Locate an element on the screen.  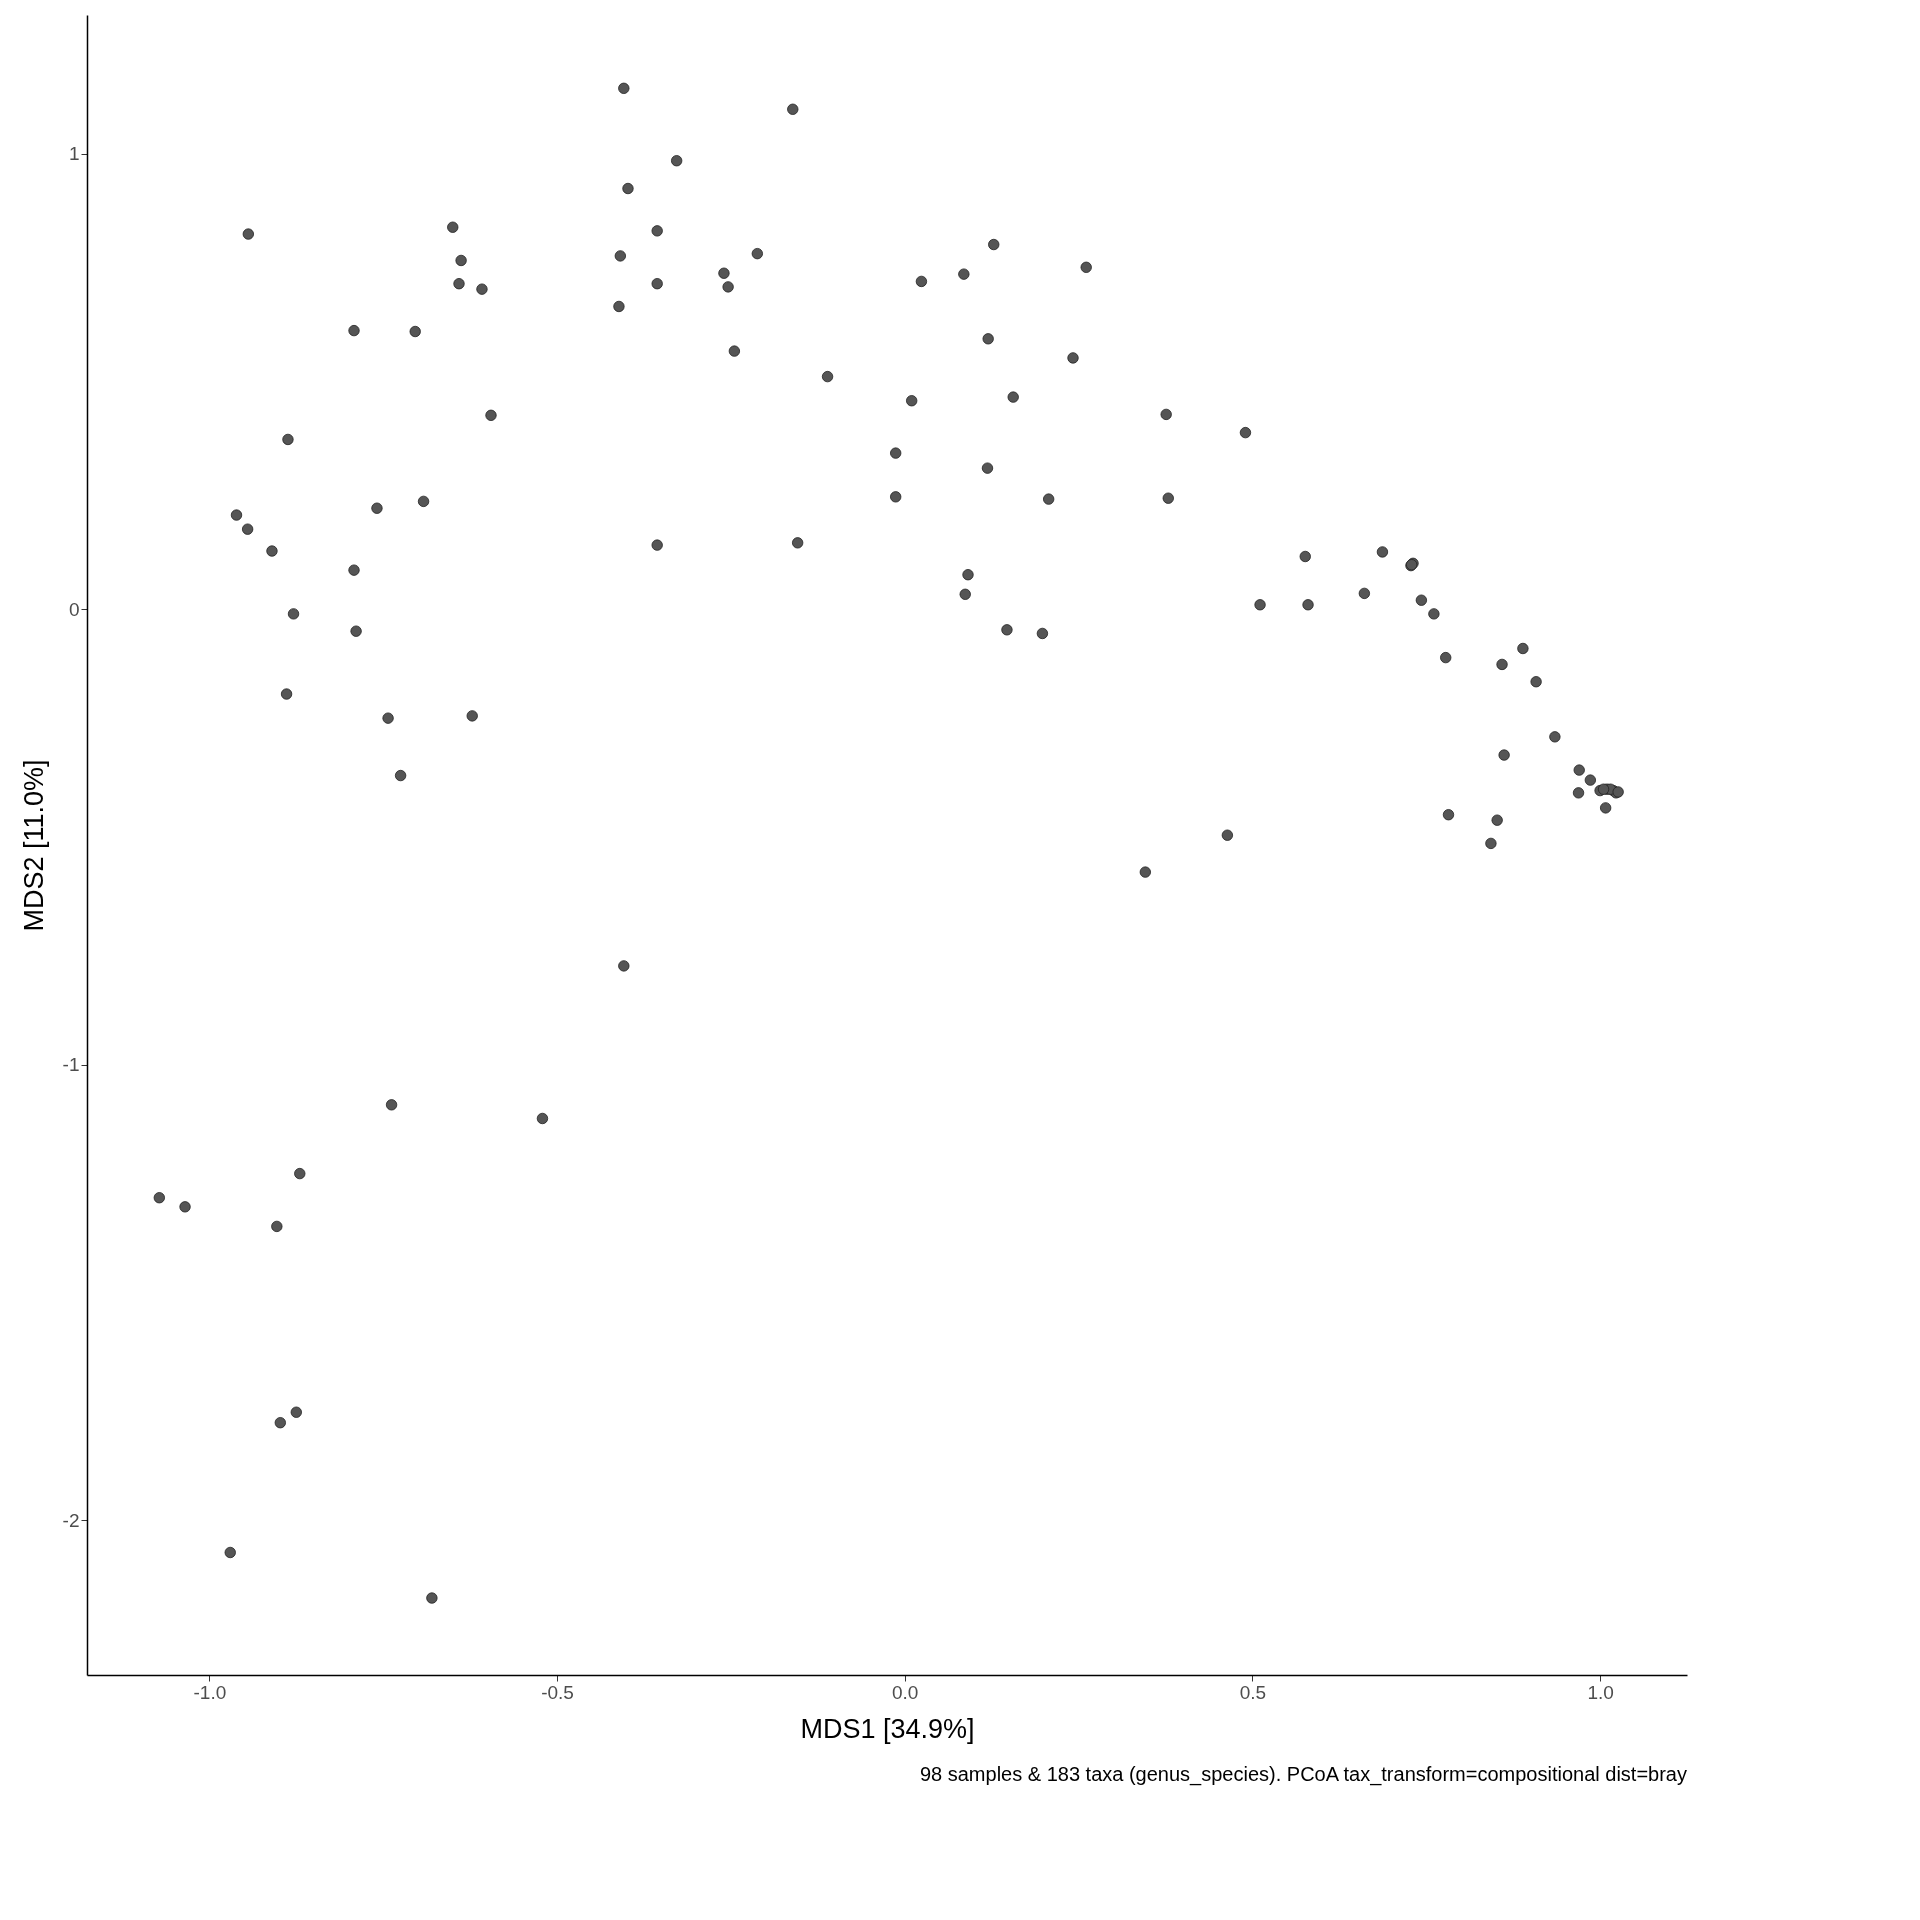
x-tick-label: 0.0 is located at coordinates (905, 1692).